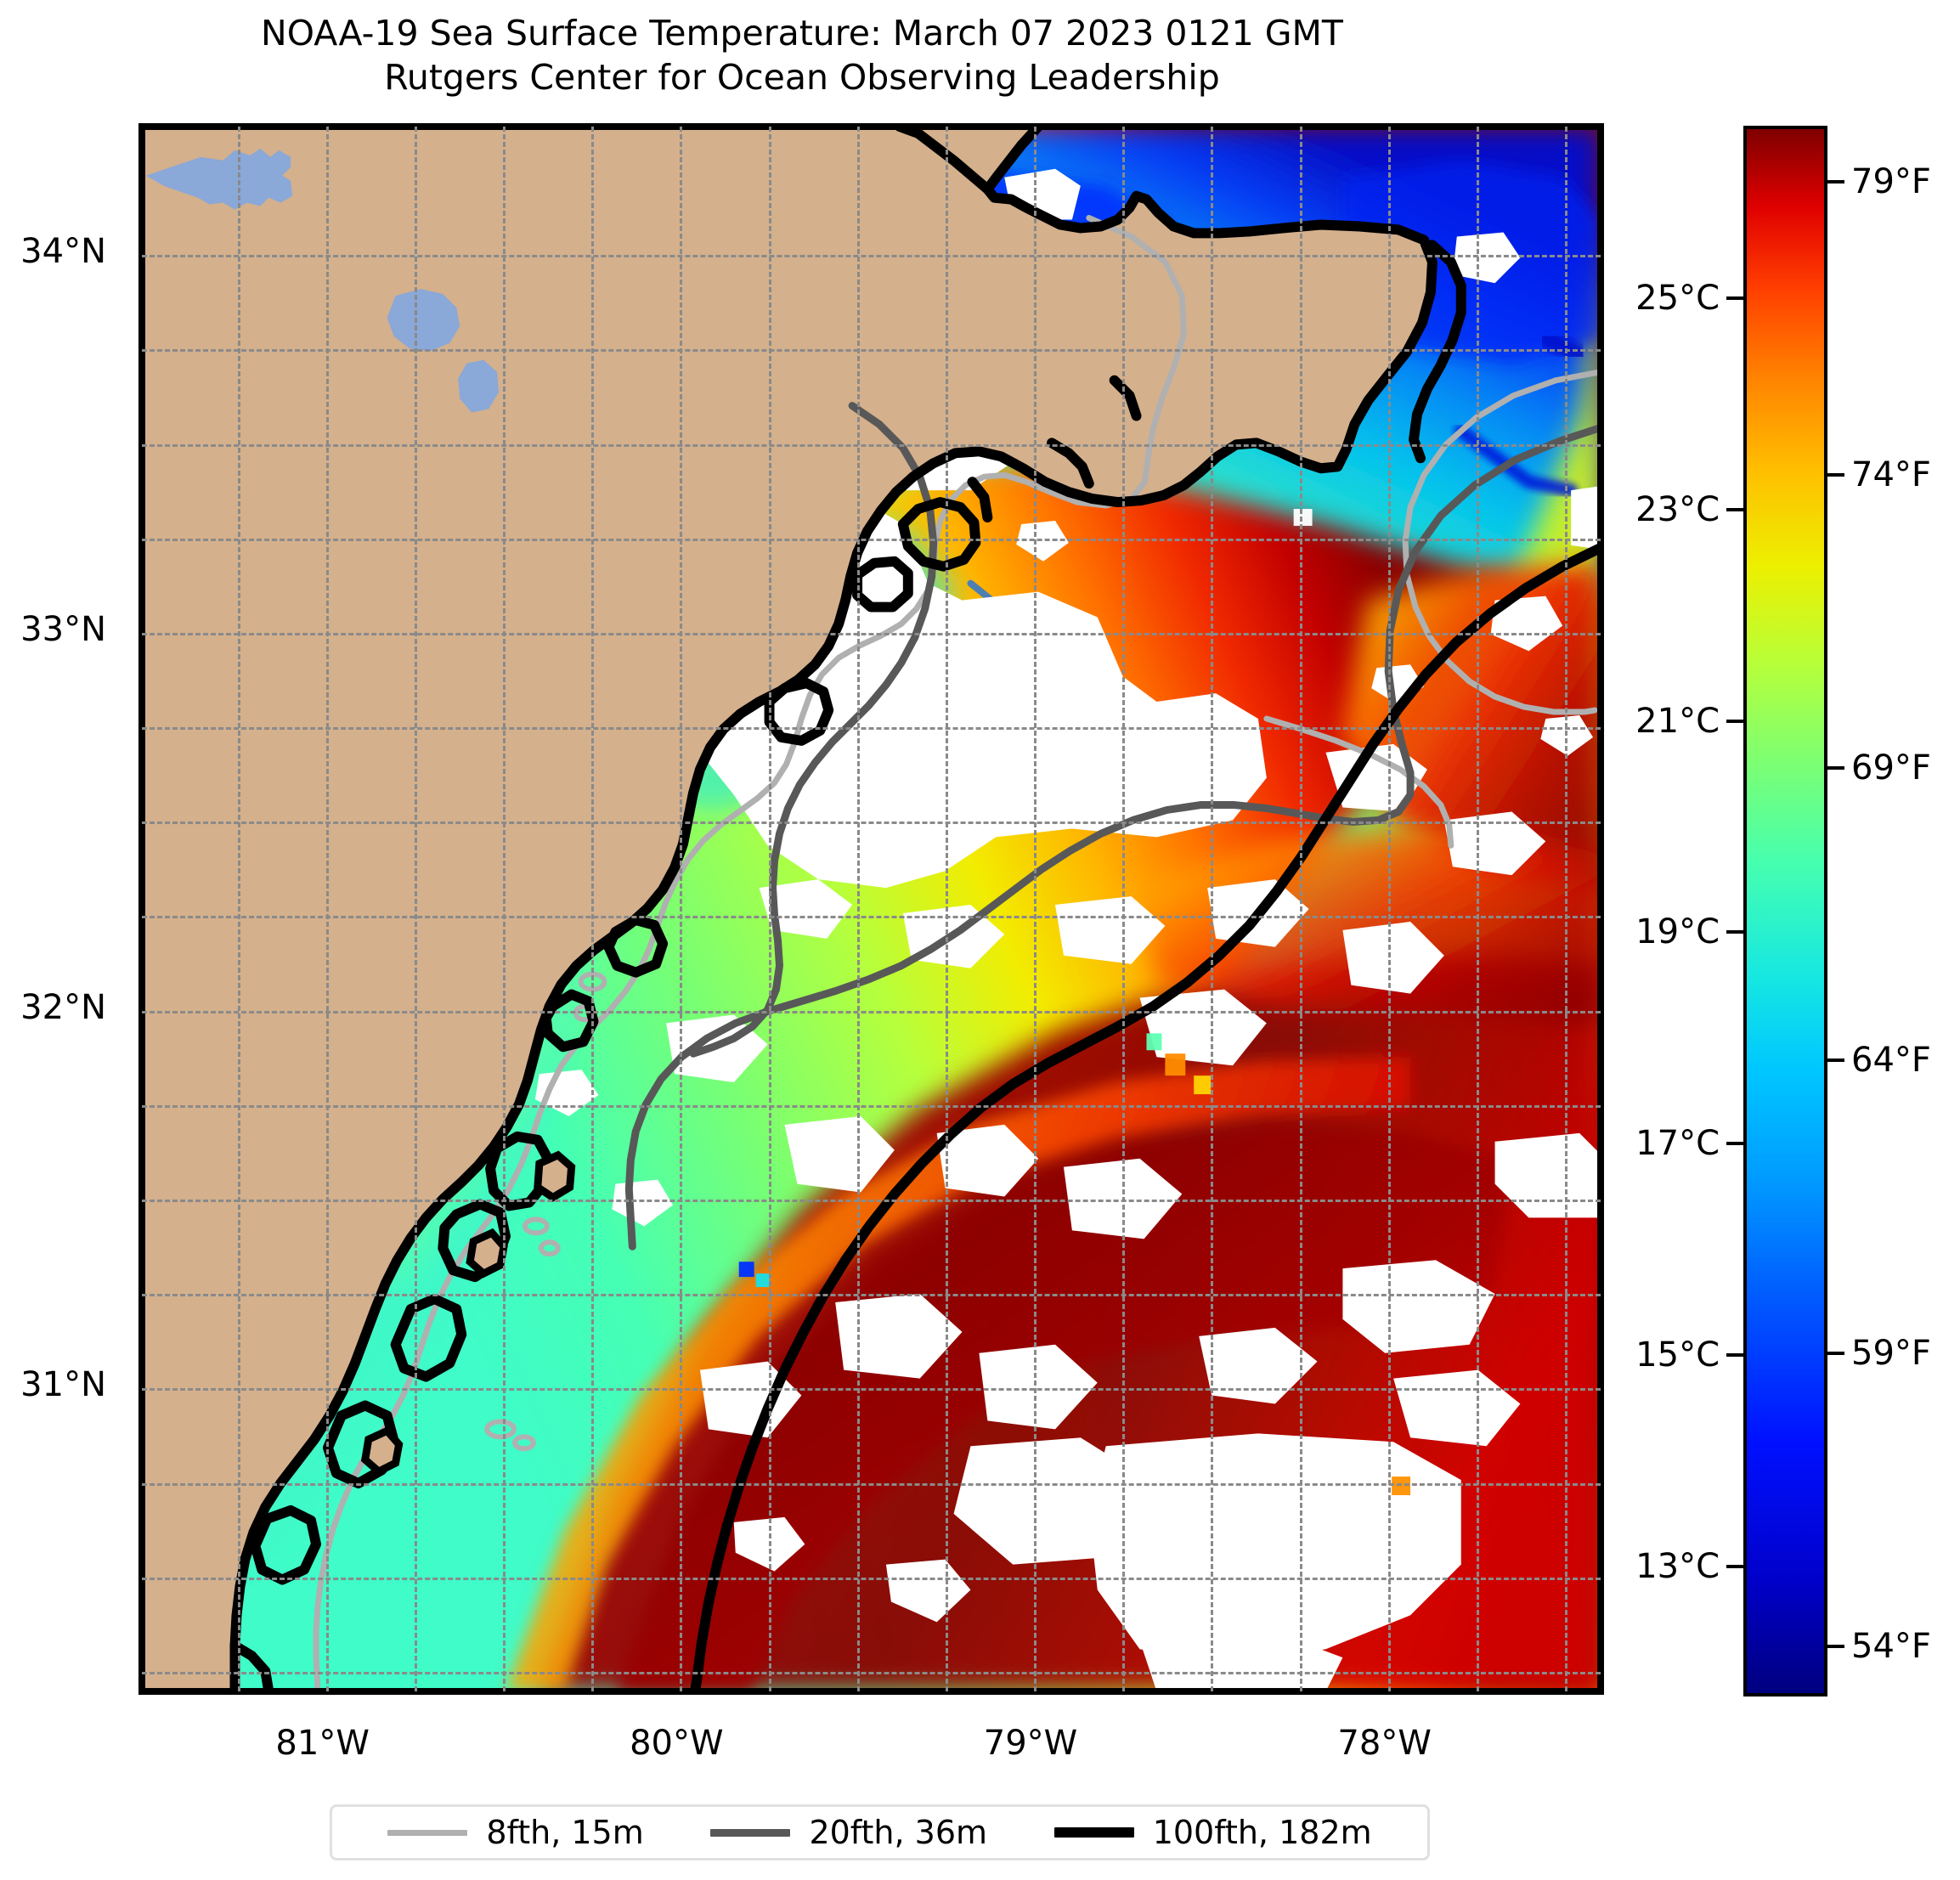 The width and height of the screenshot is (1960, 1880). I want to click on y-tick-label: 31°N, so click(63, 1385).